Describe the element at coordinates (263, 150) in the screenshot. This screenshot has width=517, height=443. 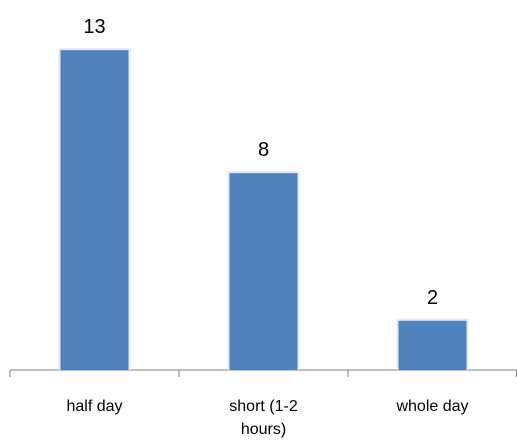
I see `data-label: 8` at that location.